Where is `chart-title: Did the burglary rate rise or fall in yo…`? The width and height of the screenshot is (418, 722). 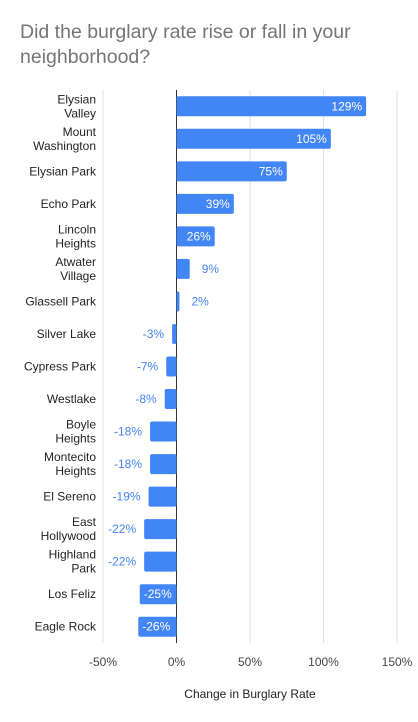
chart-title: Did the burglary rate rise or fall in yo… is located at coordinates (185, 44).